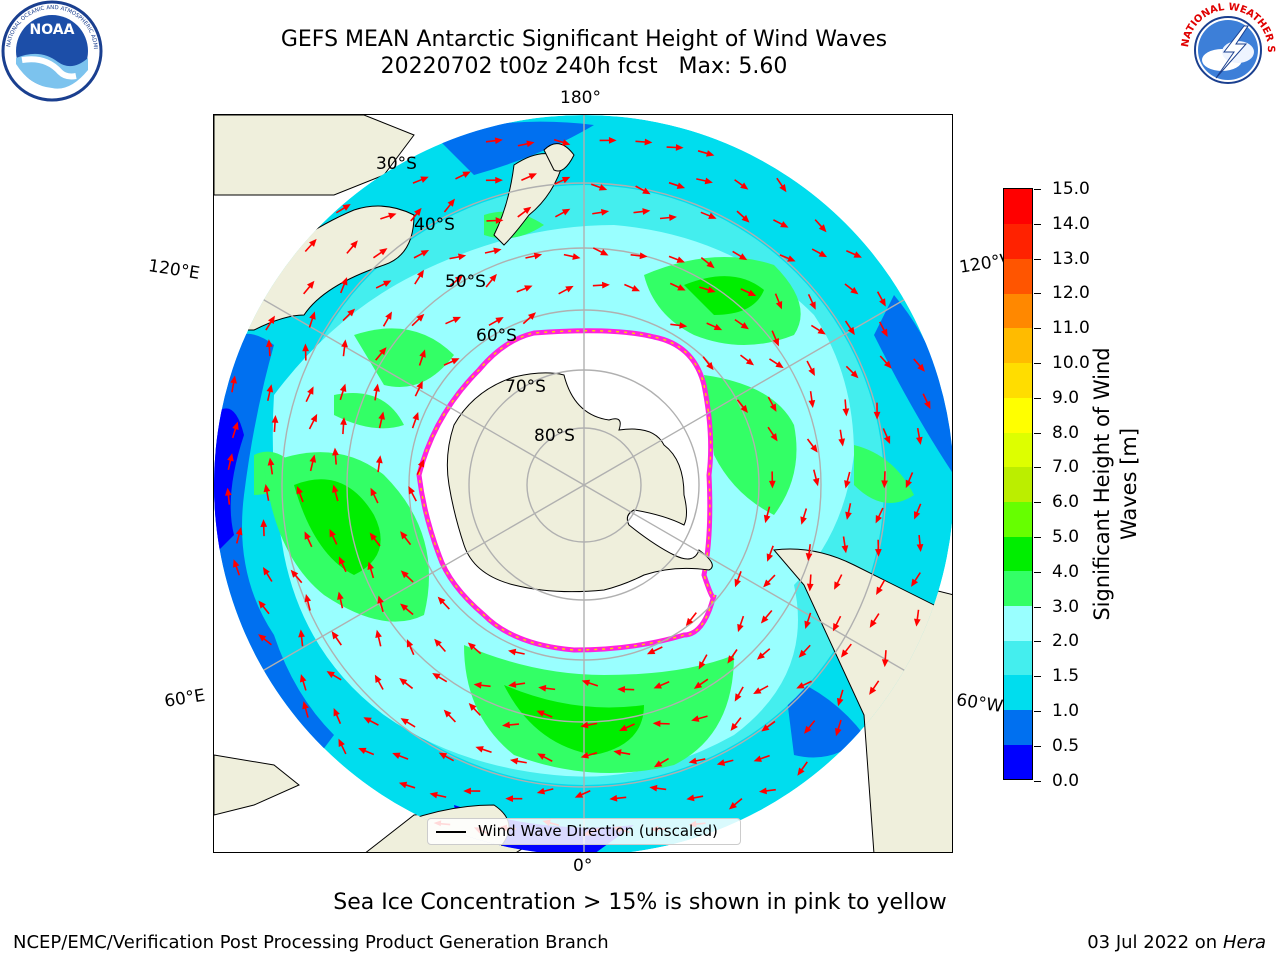 Image resolution: width=1280 pixels, height=960 pixels. Describe the element at coordinates (1066, 397) in the screenshot. I see `colorbar-tick-label: 9.0` at that location.